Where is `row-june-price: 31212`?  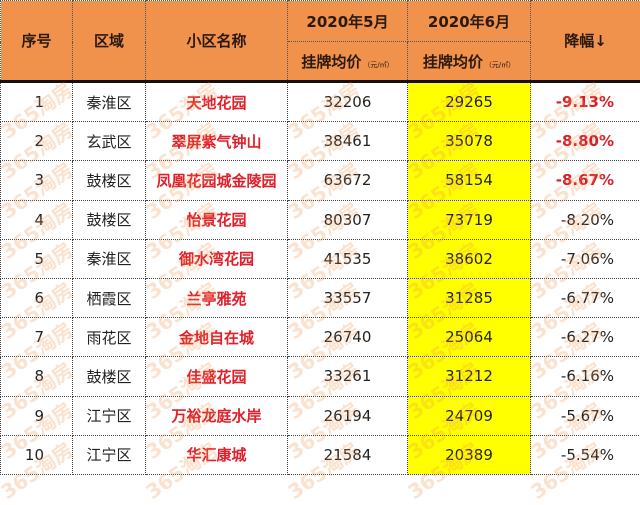 row-june-price: 31212 is located at coordinates (469, 376).